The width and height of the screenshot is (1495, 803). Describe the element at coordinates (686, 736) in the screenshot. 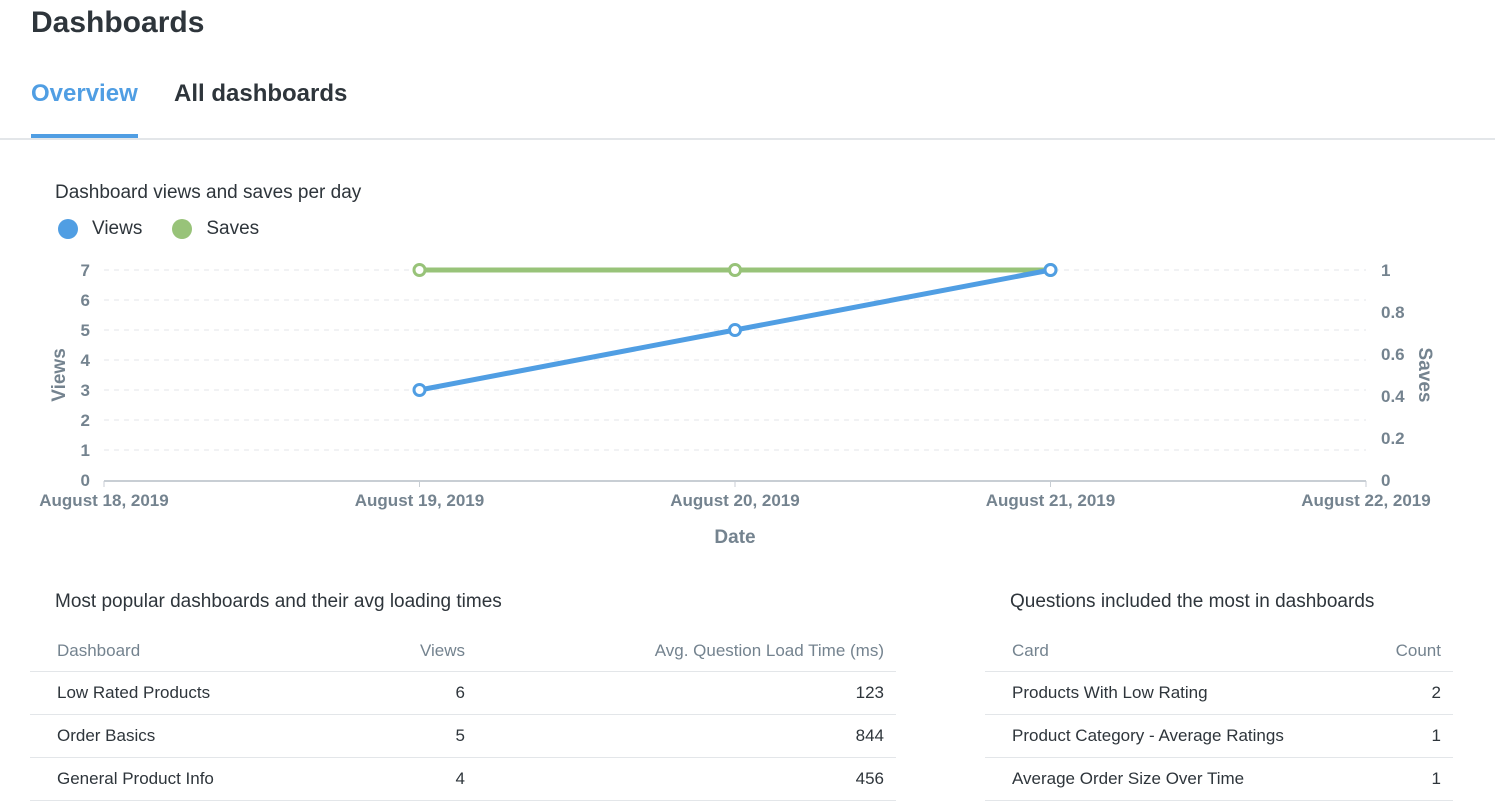

I see `load-time-value: 844` at that location.